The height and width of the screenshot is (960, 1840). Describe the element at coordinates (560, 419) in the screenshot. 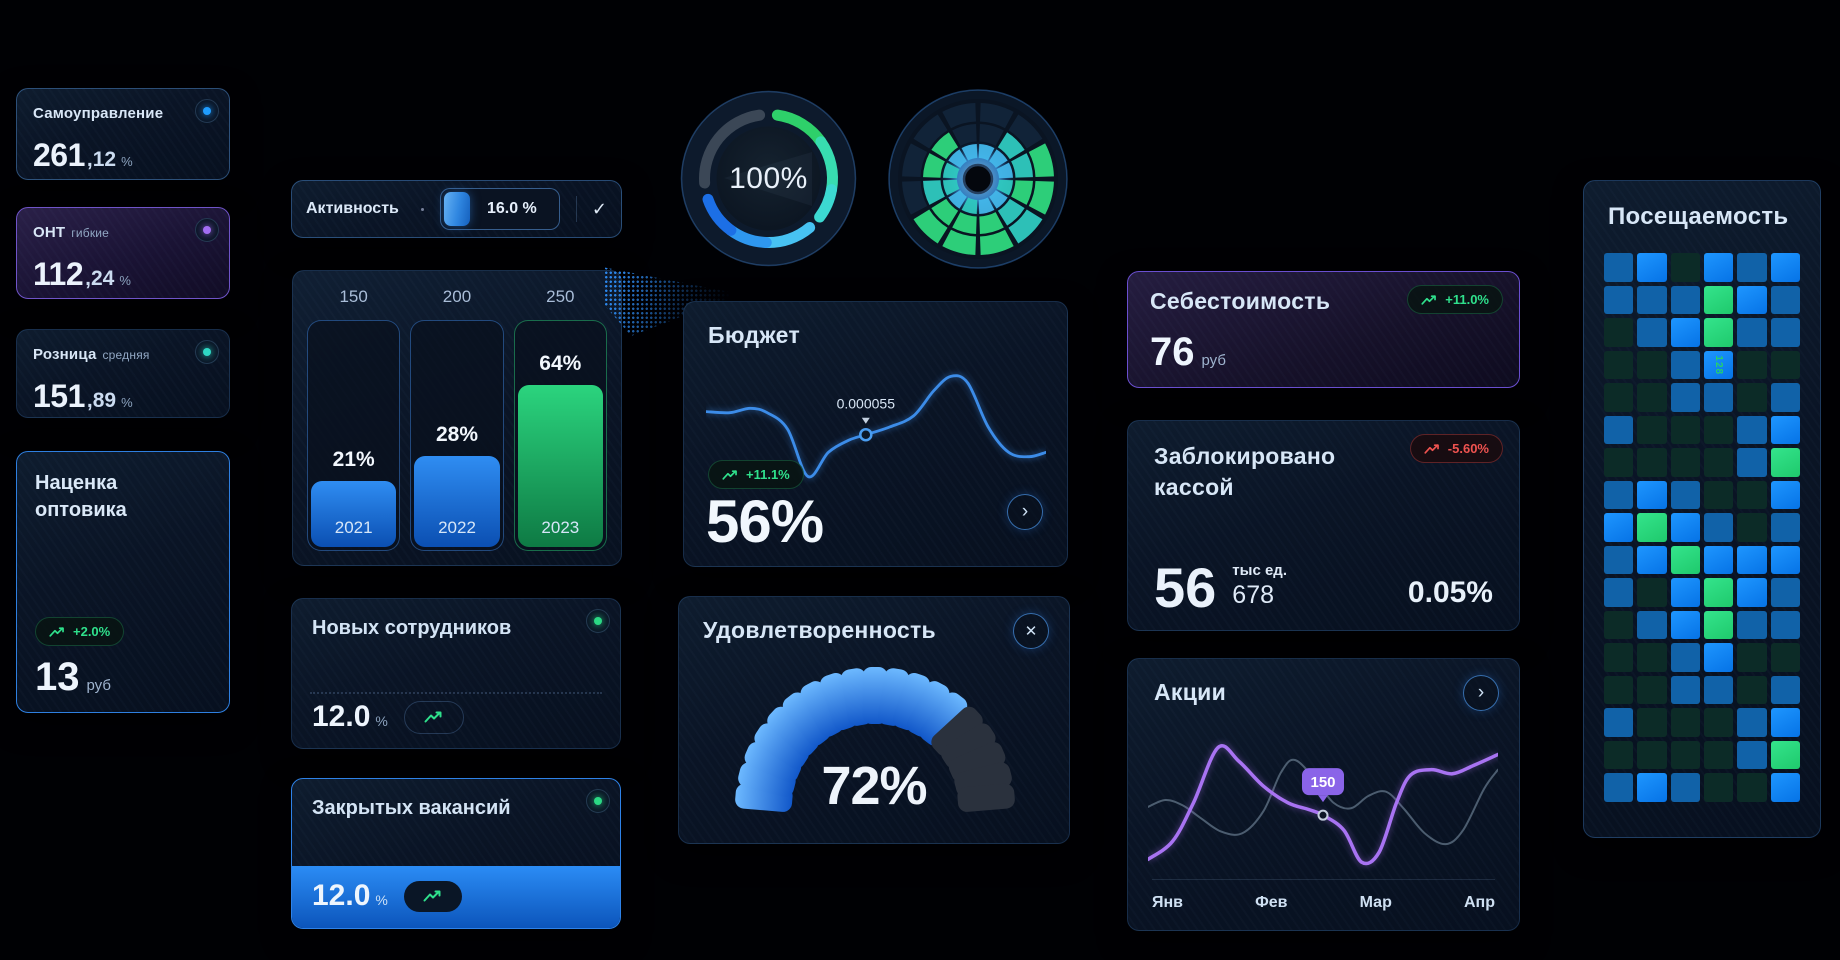

I see `bar-column: 250 64% 2023` at that location.